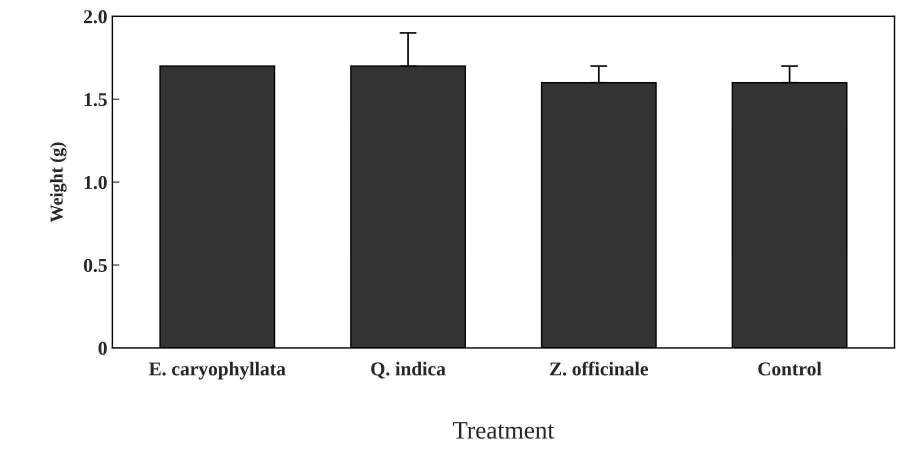 The width and height of the screenshot is (899, 467). I want to click on x-tick-label: Control, so click(790, 369).